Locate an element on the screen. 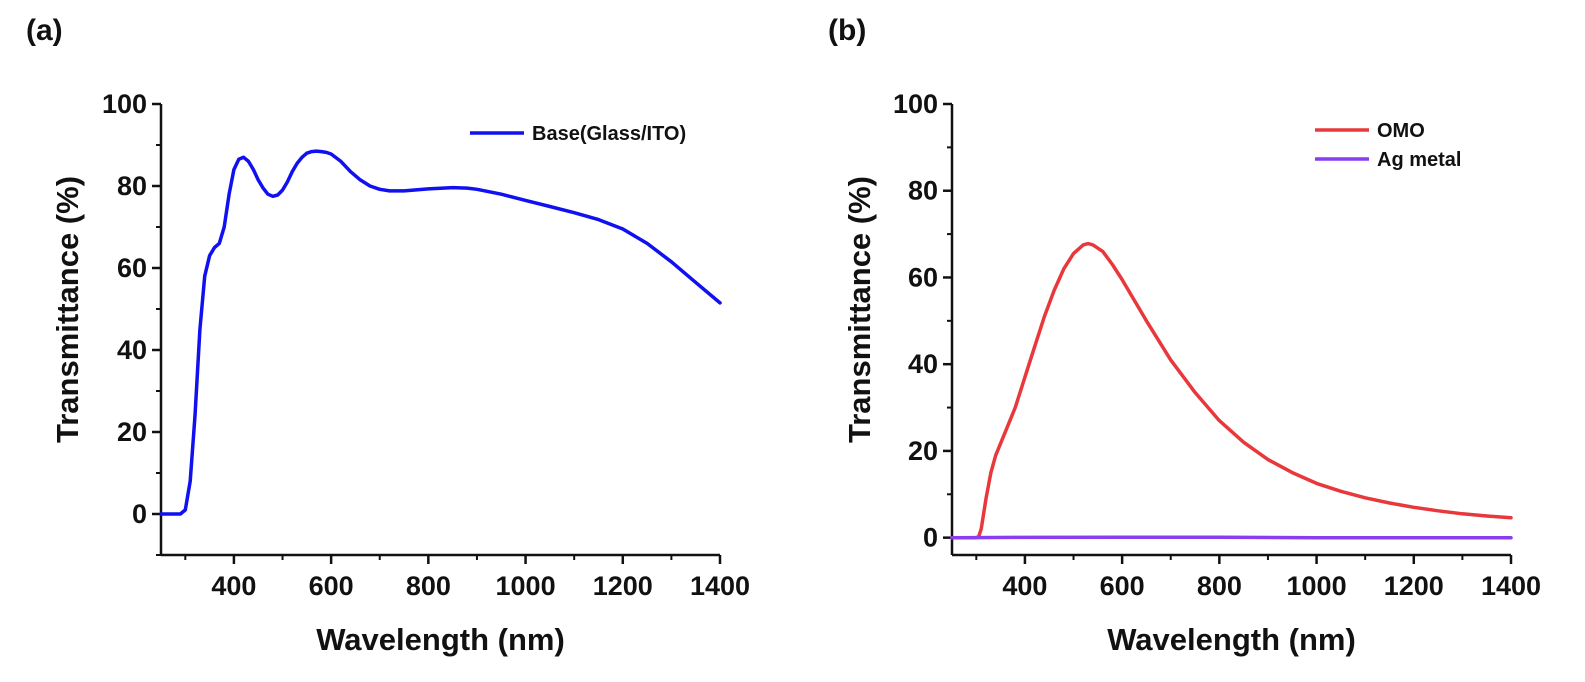  y-tick-label-b: 100 is located at coordinates (915, 104).